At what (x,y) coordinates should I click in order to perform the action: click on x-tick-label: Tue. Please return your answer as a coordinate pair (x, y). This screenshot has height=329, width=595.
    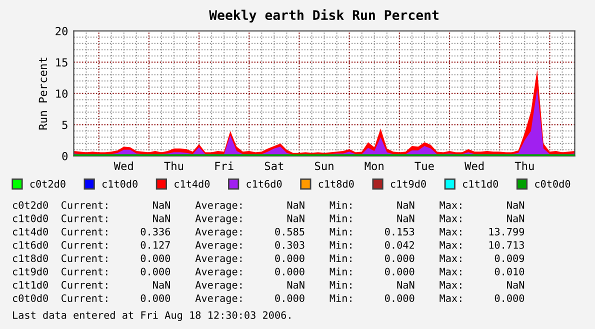
    Looking at the image, I should click on (424, 166).